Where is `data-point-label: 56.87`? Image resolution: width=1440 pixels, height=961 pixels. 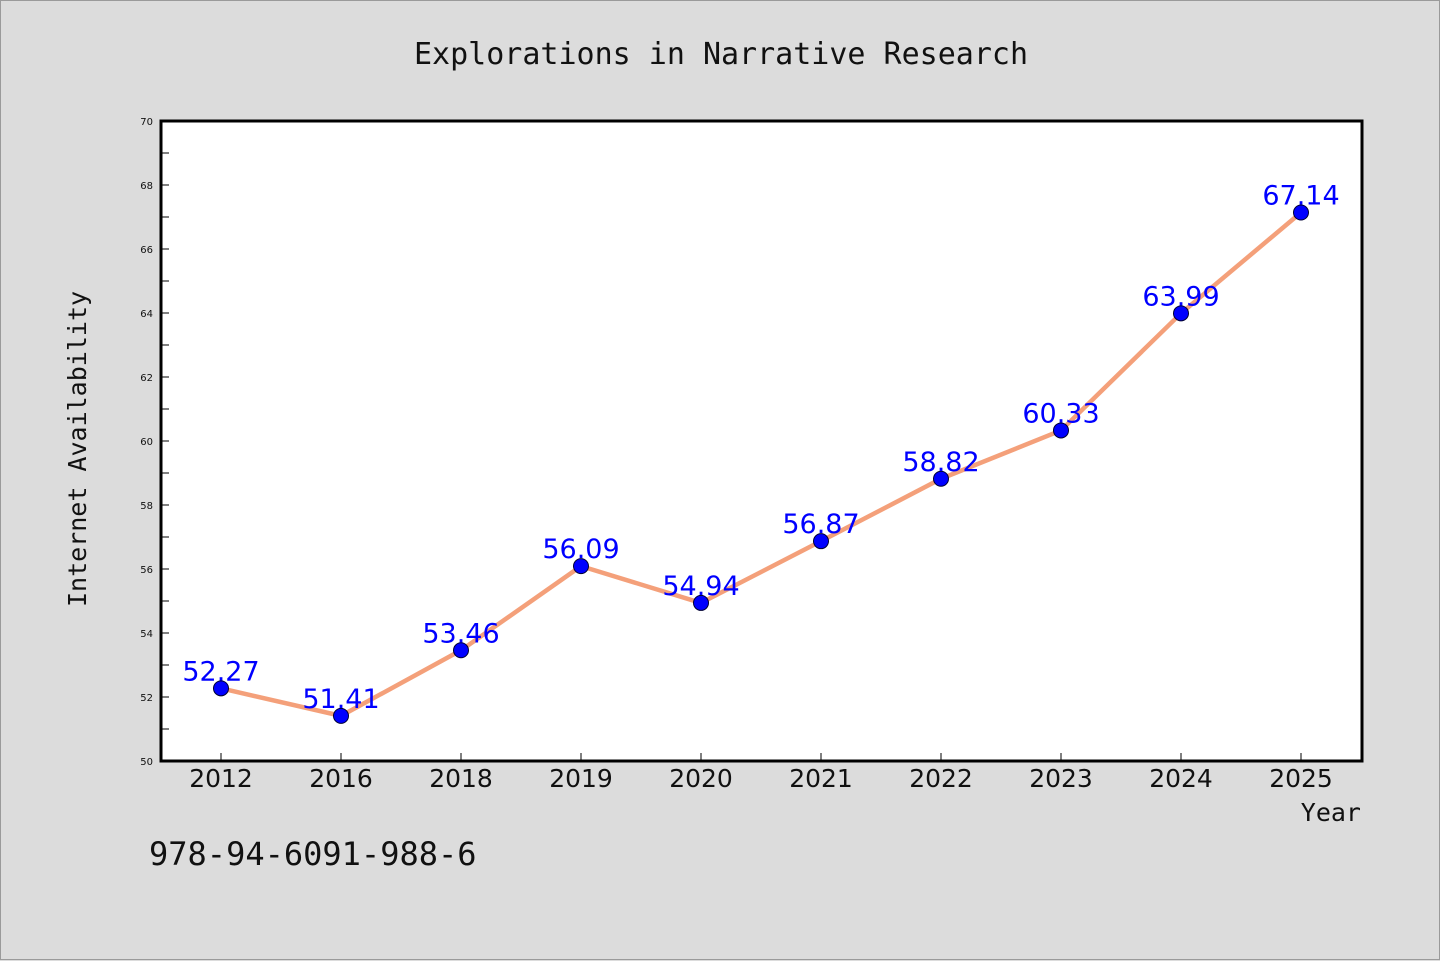 data-point-label: 56.87 is located at coordinates (820, 524).